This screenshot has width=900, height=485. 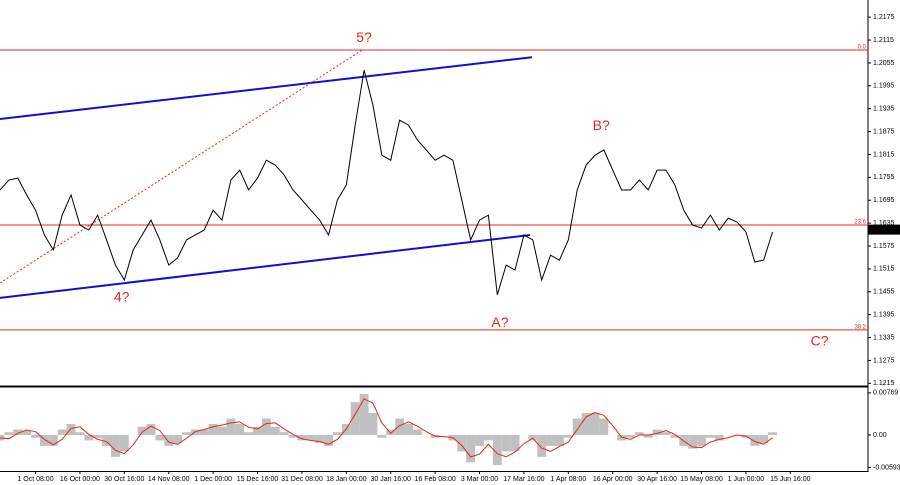 What do you see at coordinates (479, 479) in the screenshot?
I see `x-tick-label: 3 Mar 00:00` at bounding box center [479, 479].